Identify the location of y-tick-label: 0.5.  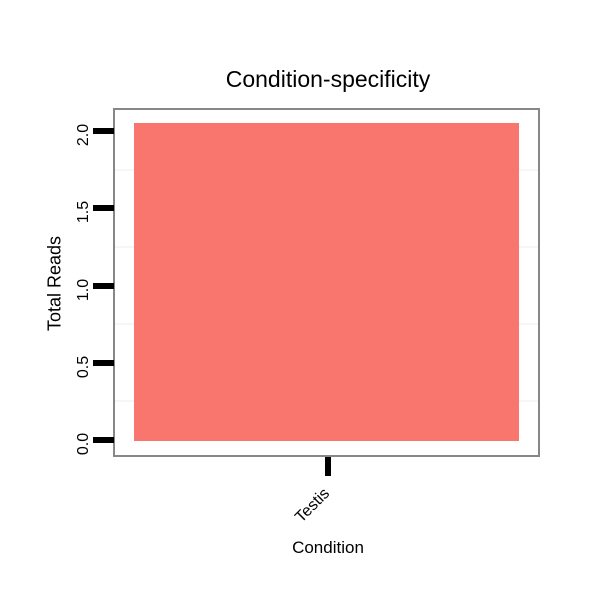
(83, 366).